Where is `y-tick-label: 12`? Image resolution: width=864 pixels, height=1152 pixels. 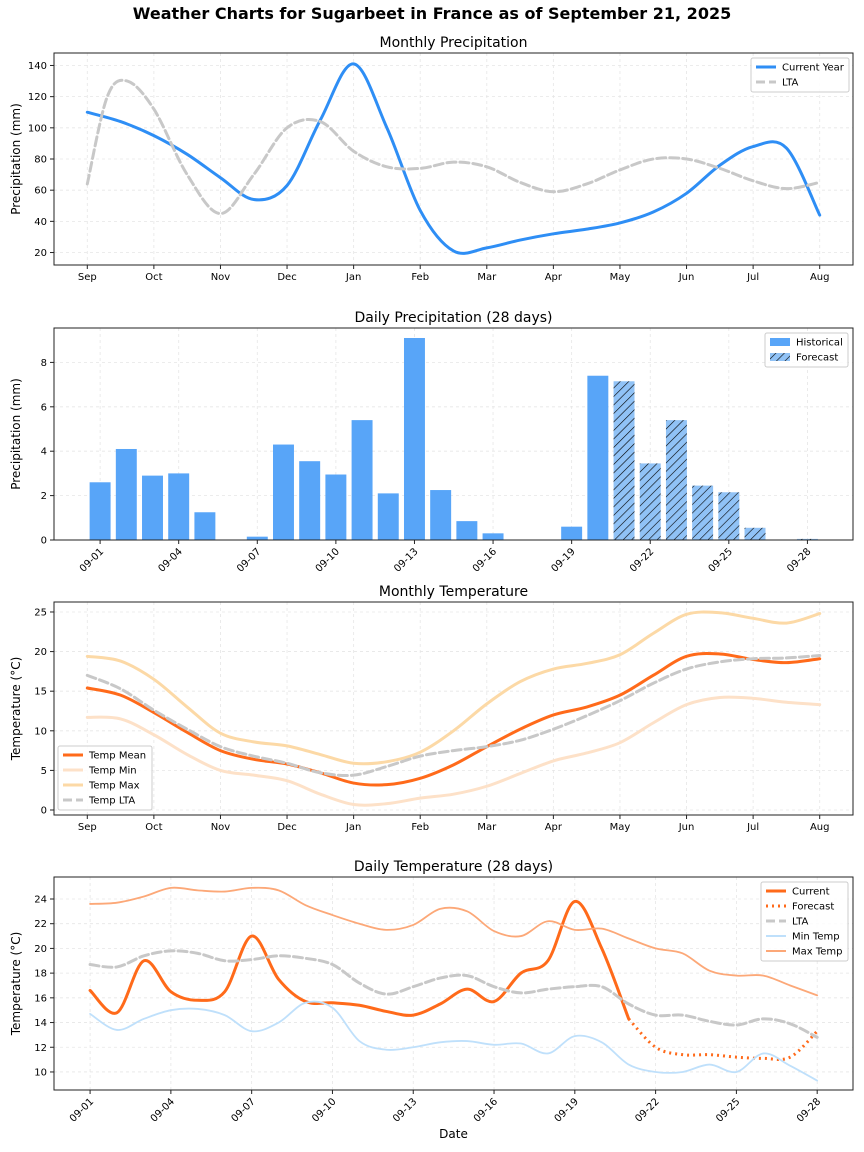
y-tick-label: 12 is located at coordinates (40, 1048).